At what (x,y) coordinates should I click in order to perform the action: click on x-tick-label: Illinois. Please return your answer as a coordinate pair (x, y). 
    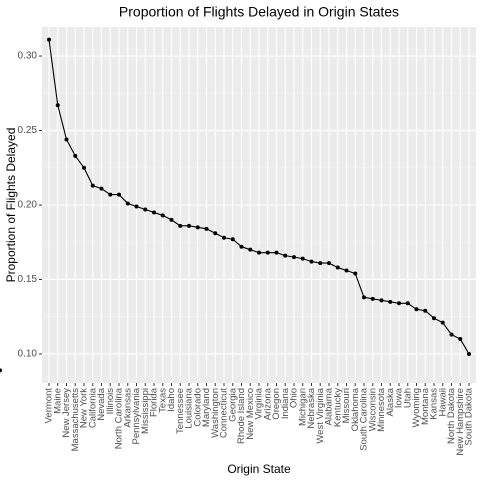
    Looking at the image, I should click on (110, 401).